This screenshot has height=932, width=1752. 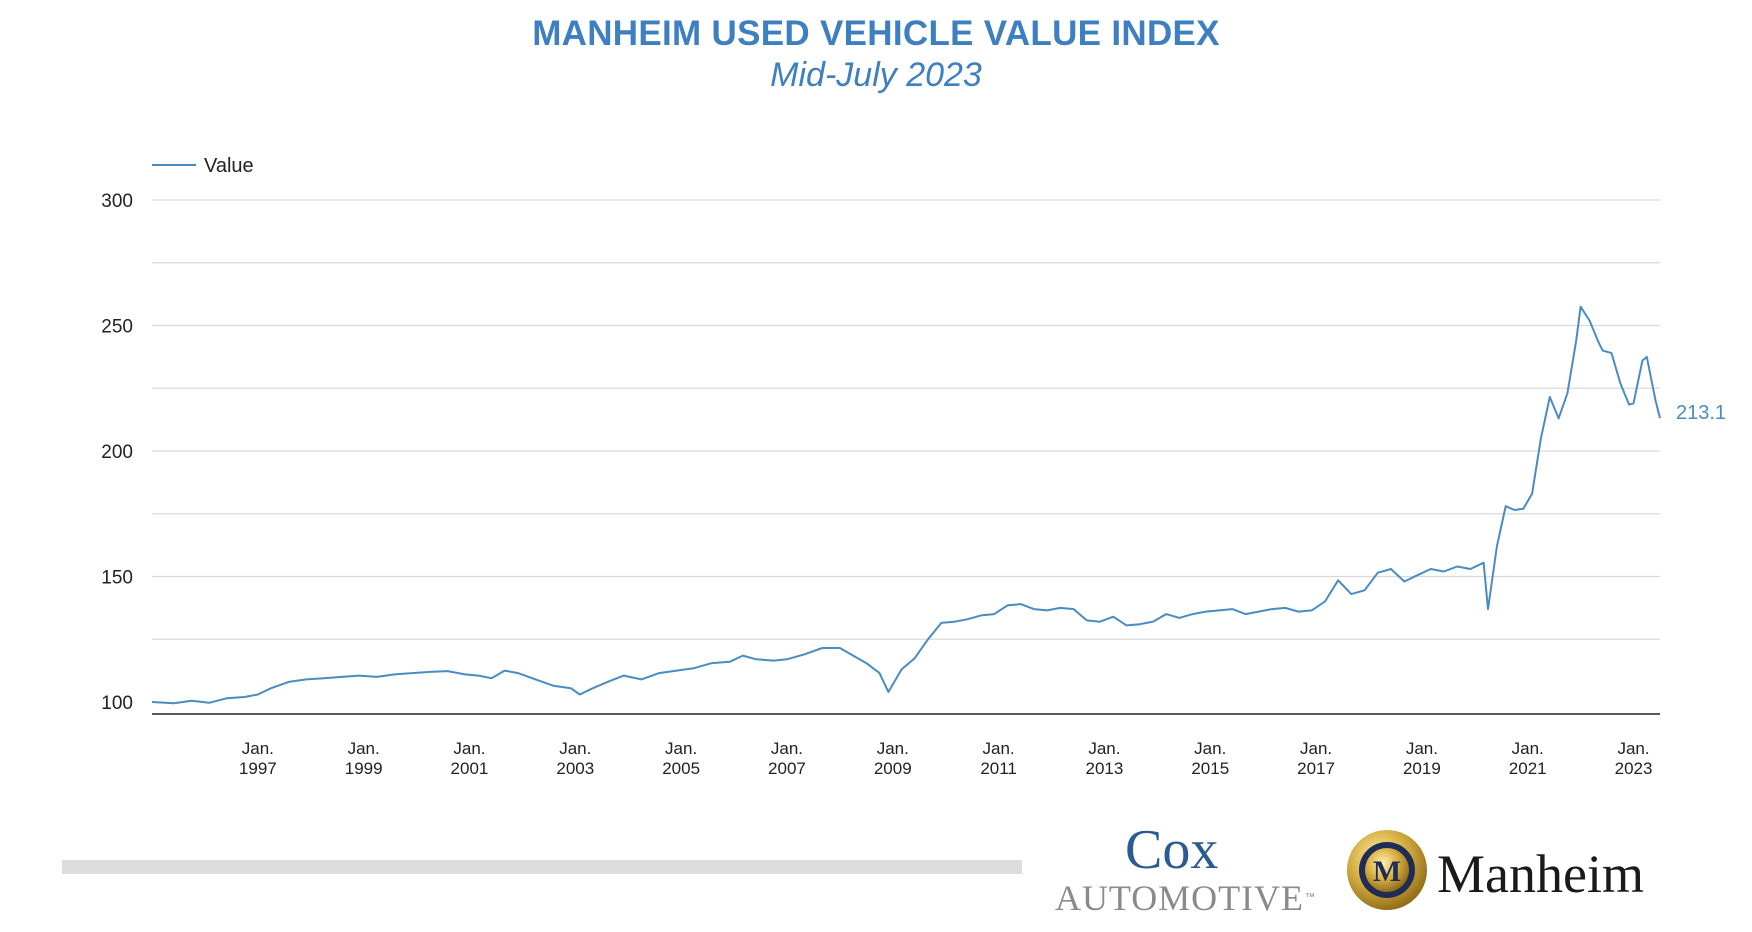 What do you see at coordinates (470, 768) in the screenshot?
I see `x-tick-label-year: 2001` at bounding box center [470, 768].